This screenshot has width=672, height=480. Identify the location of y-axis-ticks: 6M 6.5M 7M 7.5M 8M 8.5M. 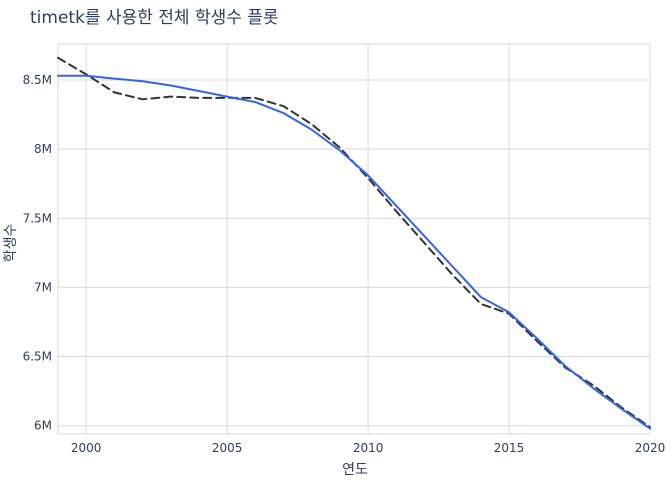
(37, 253).